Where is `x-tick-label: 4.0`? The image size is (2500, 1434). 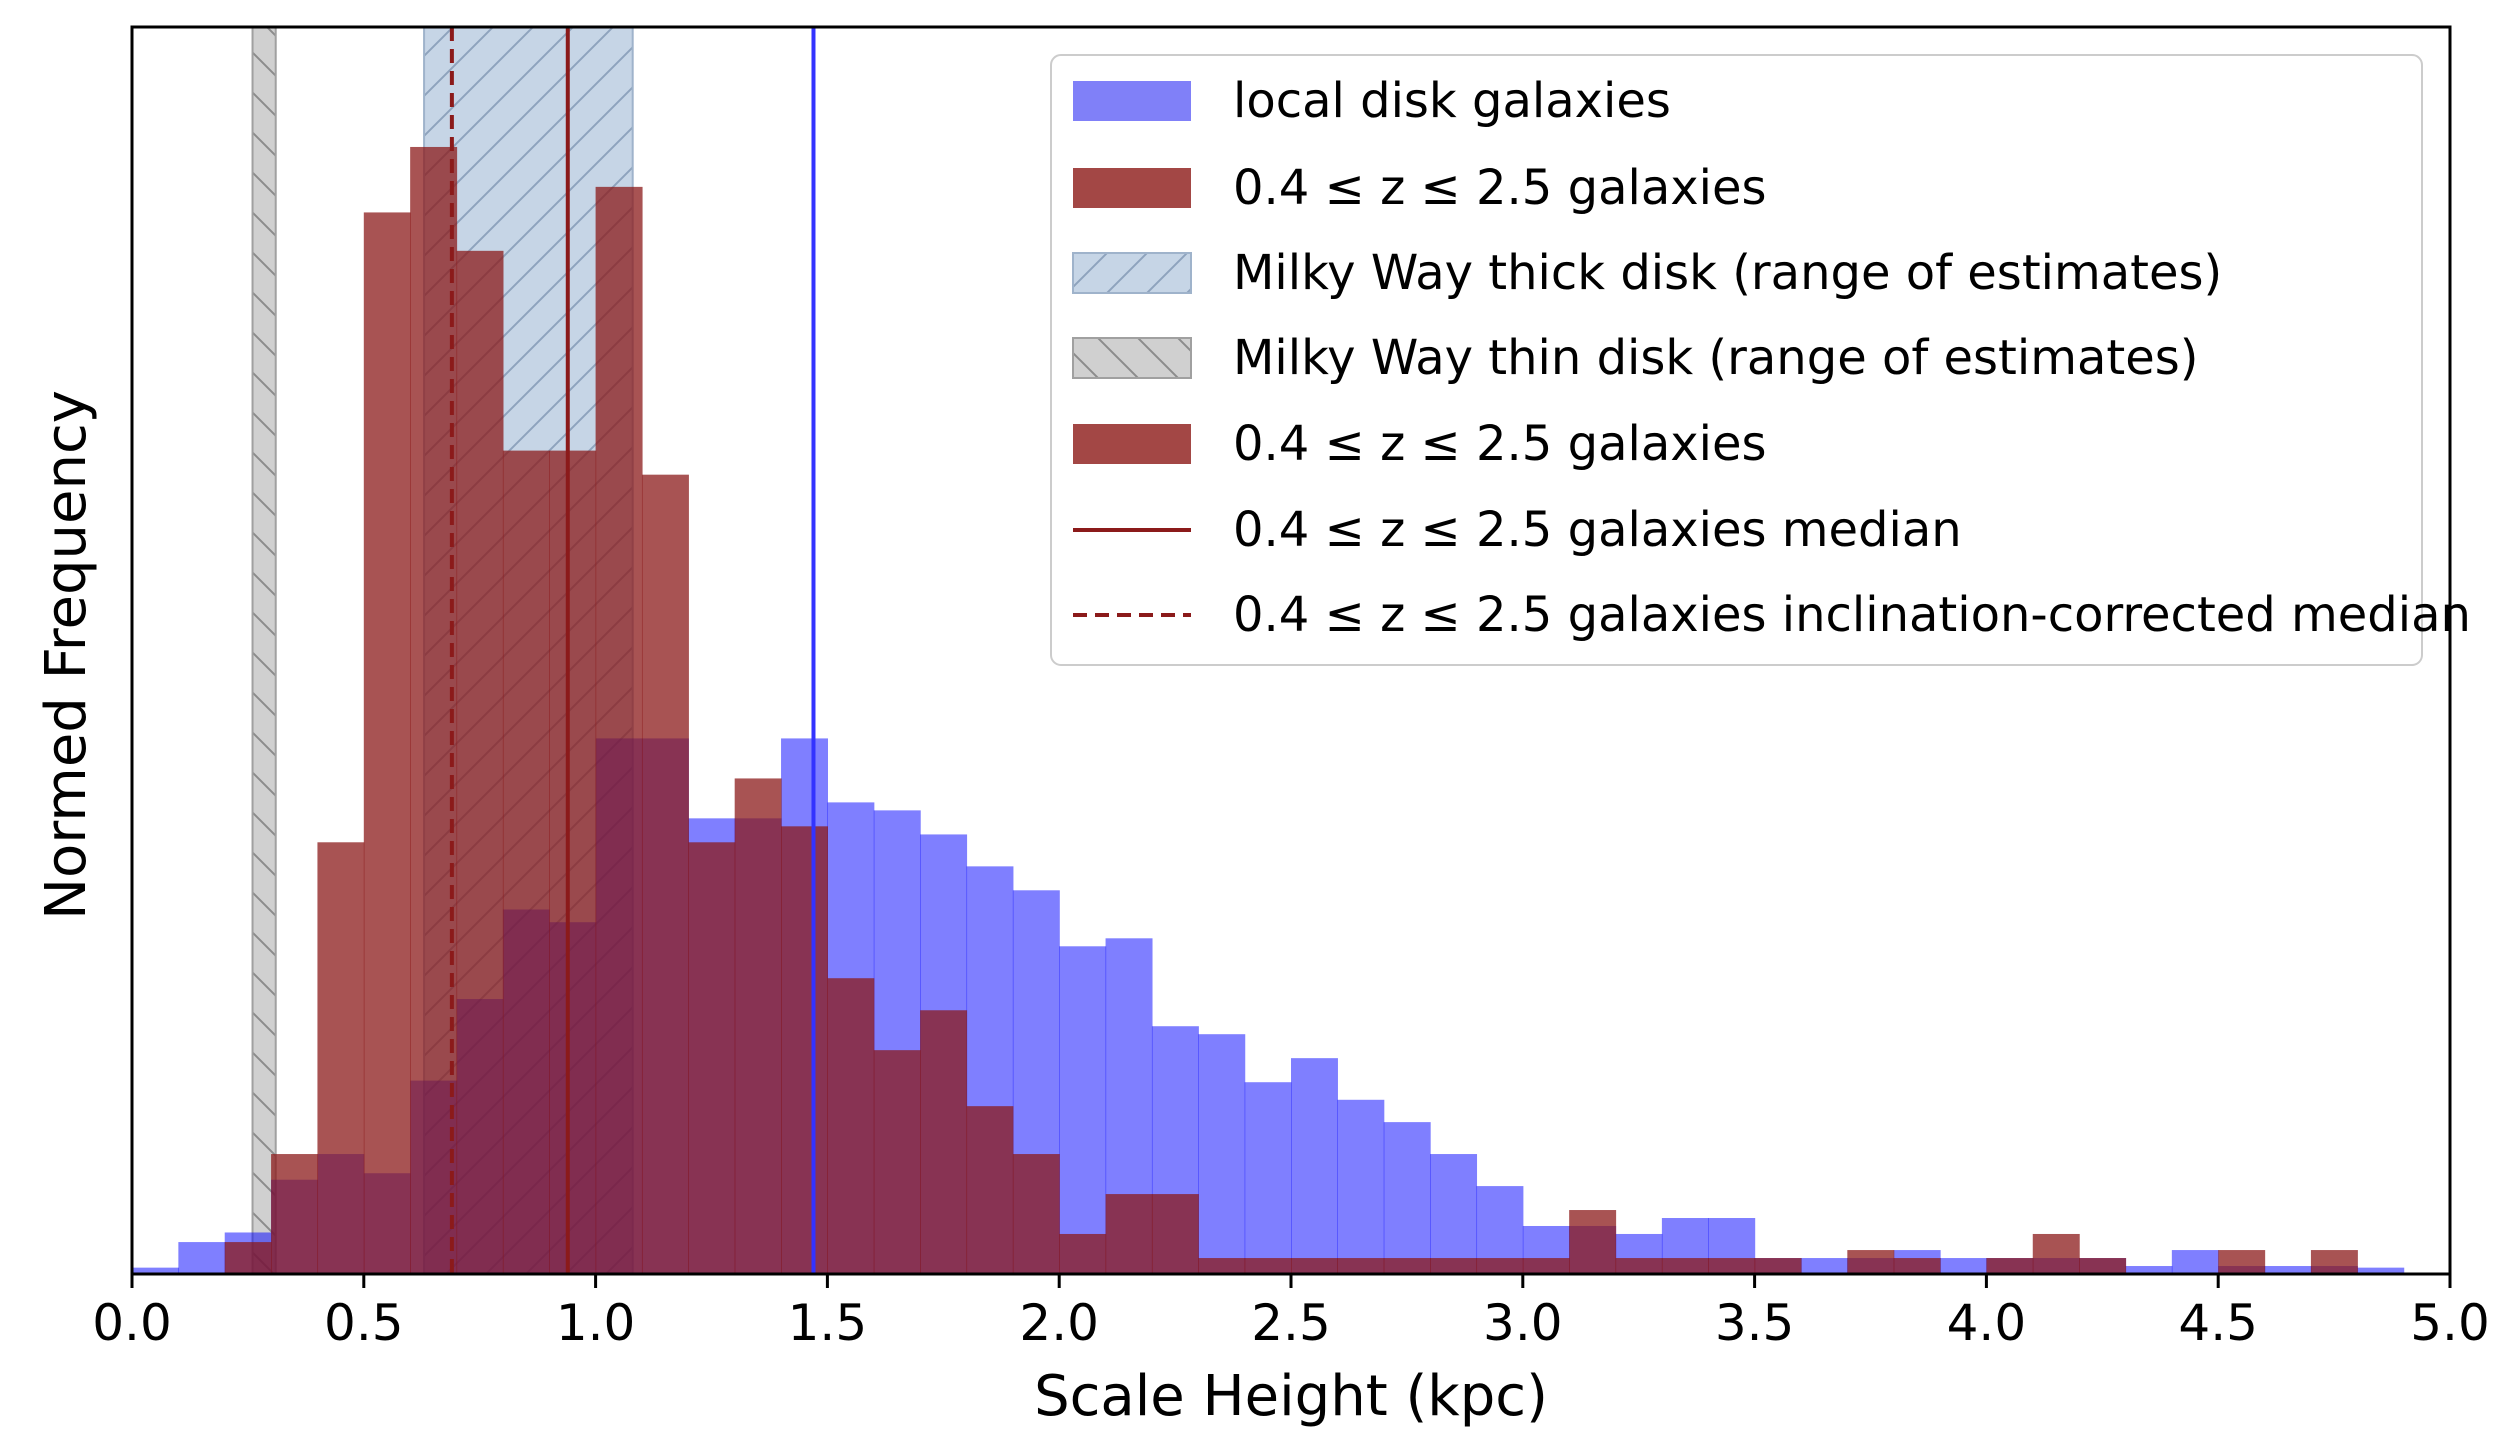 x-tick-label: 4.0 is located at coordinates (1987, 1323).